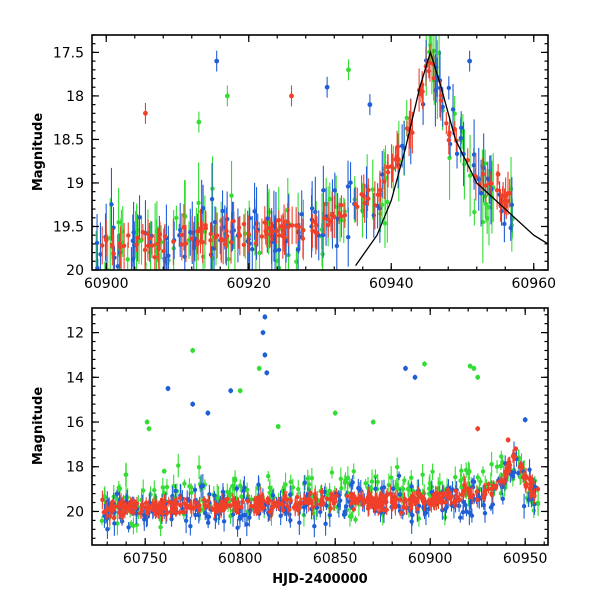 The height and width of the screenshot is (600, 600). I want to click on x-tick-label: 60960, so click(533, 284).